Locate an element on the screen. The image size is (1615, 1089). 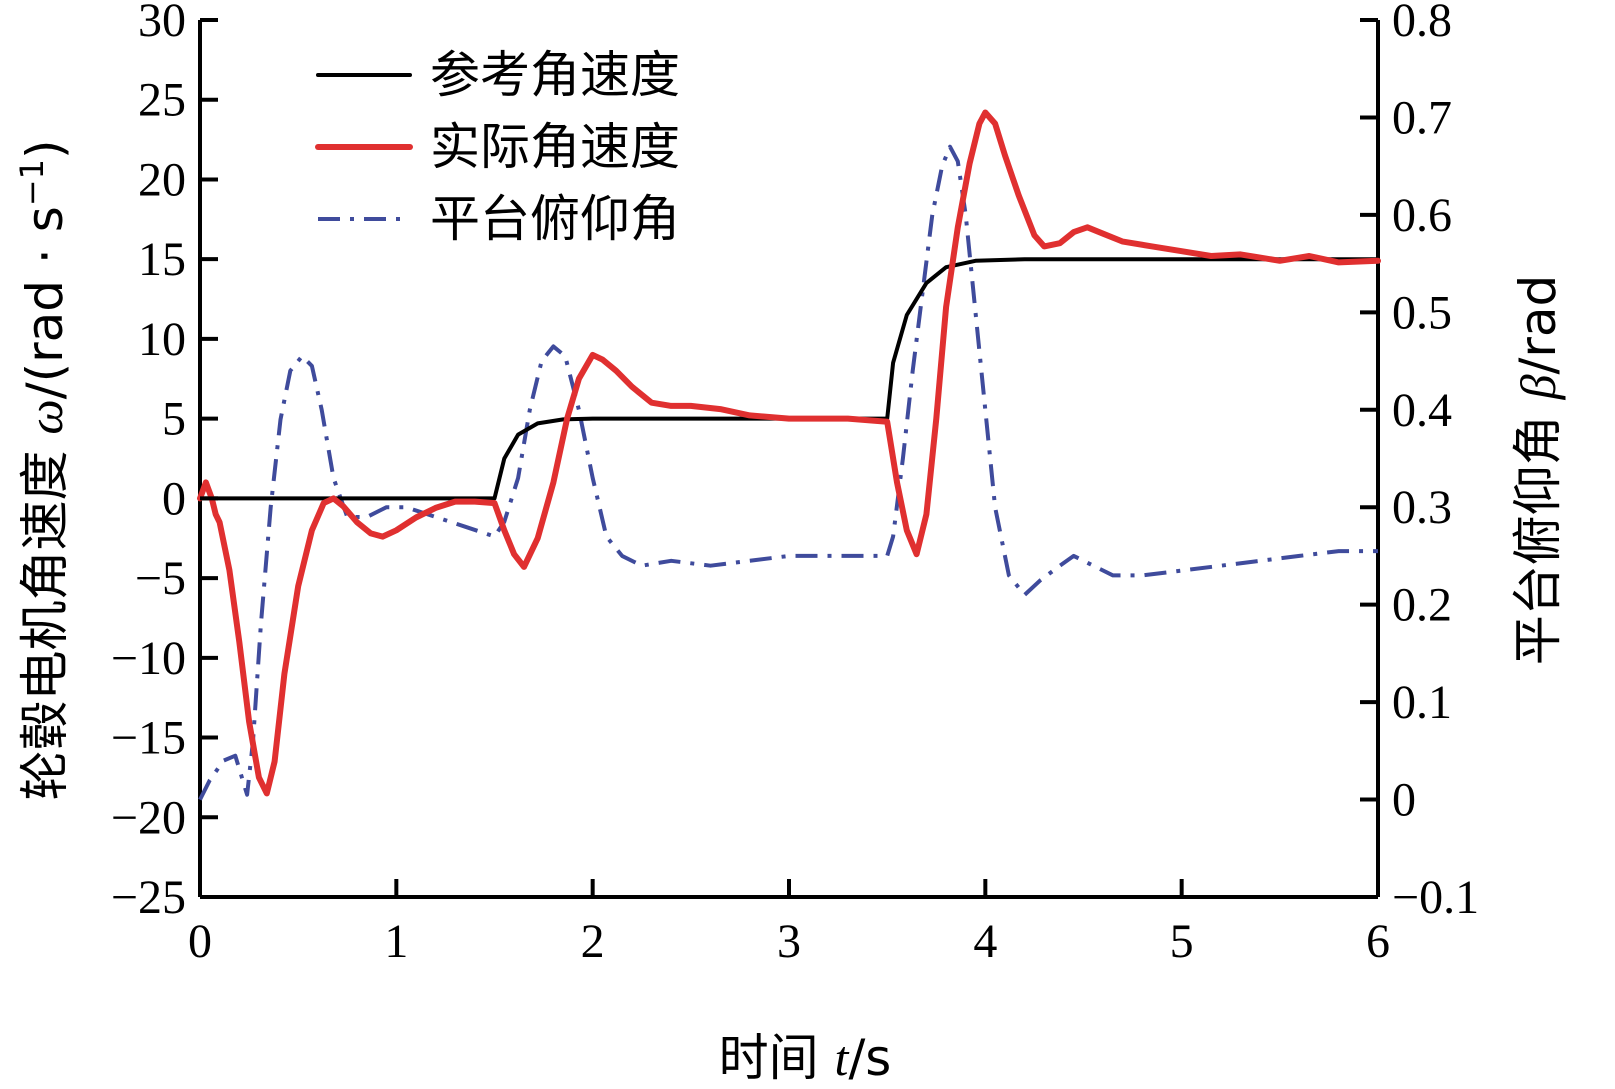
y-left-tick-label: 20 is located at coordinates (162, 179).